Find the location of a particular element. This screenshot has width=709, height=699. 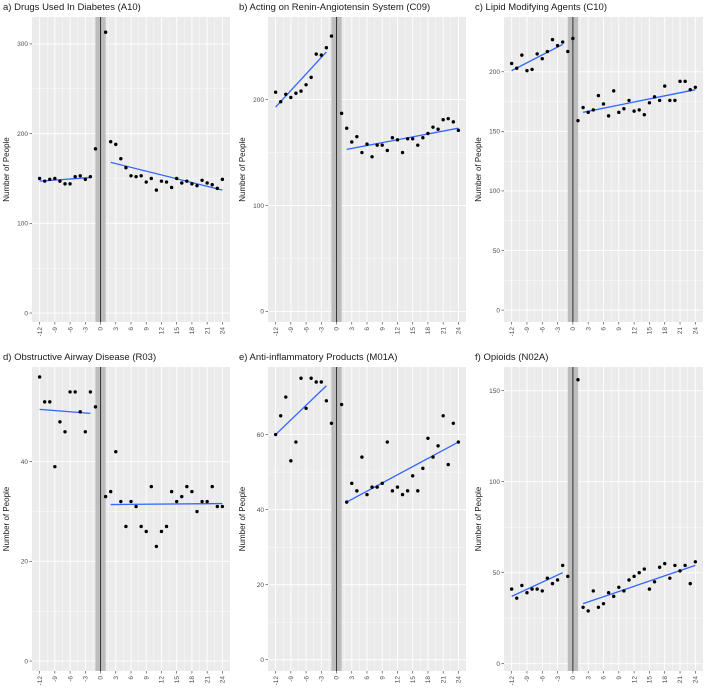

x-tick-label: 24 is located at coordinates (459, 680).